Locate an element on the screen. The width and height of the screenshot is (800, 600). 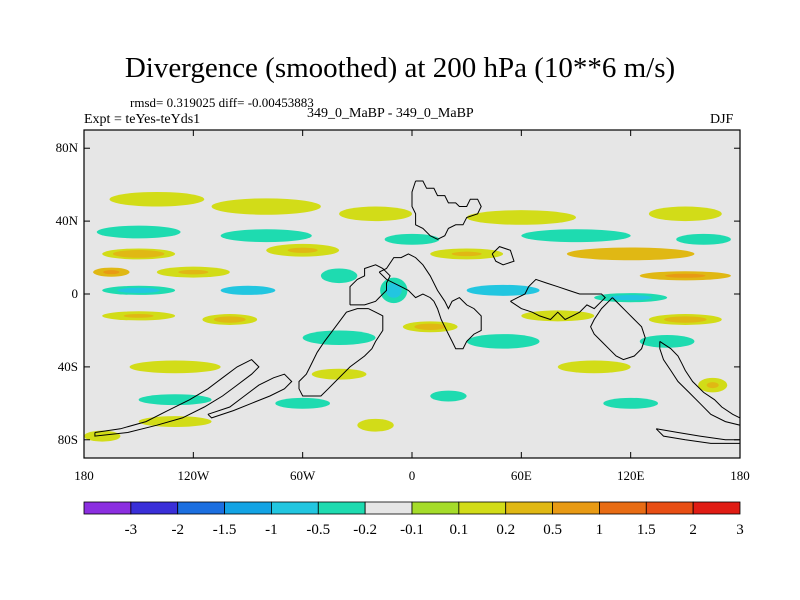
colorbar-label: 1 is located at coordinates (600, 530).